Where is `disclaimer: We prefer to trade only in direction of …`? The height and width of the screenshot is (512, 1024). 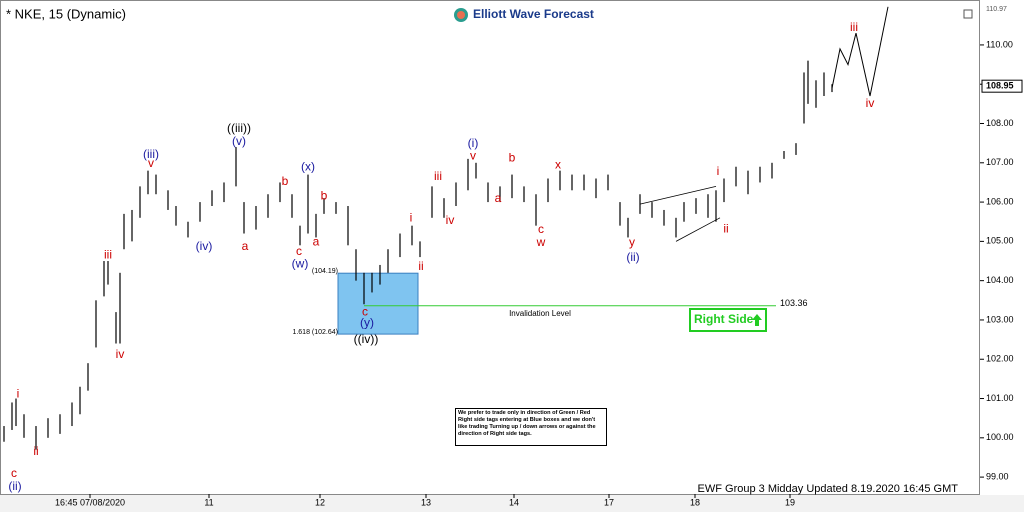
disclaimer: We prefer to trade only in direction of … is located at coordinates (531, 427).